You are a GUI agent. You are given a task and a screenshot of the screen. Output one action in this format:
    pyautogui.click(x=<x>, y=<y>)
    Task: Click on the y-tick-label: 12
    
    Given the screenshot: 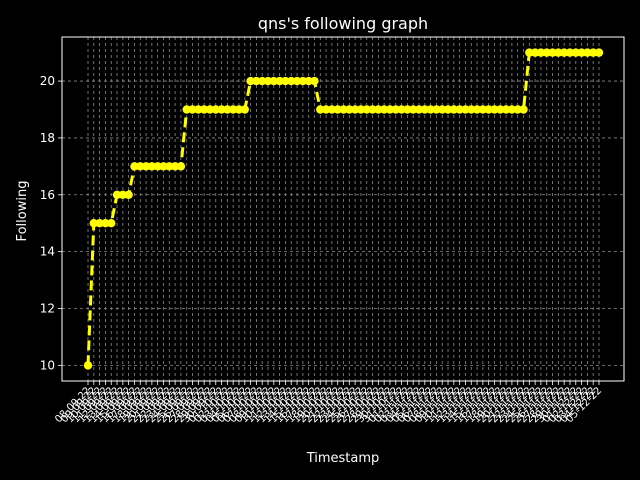 What is the action you would take?
    pyautogui.click(x=47, y=309)
    